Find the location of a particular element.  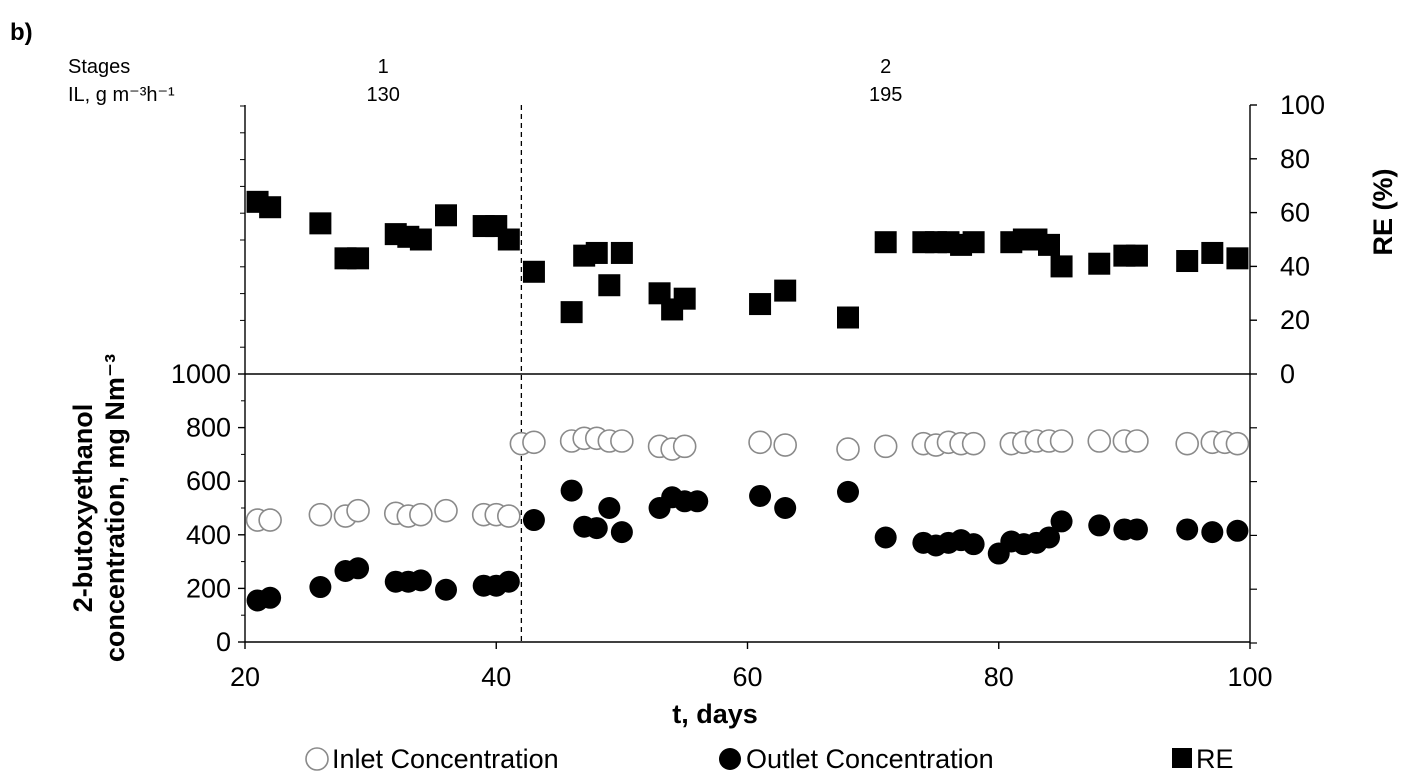

y2-axis-title: RE (%) is located at coordinates (1383, 212).